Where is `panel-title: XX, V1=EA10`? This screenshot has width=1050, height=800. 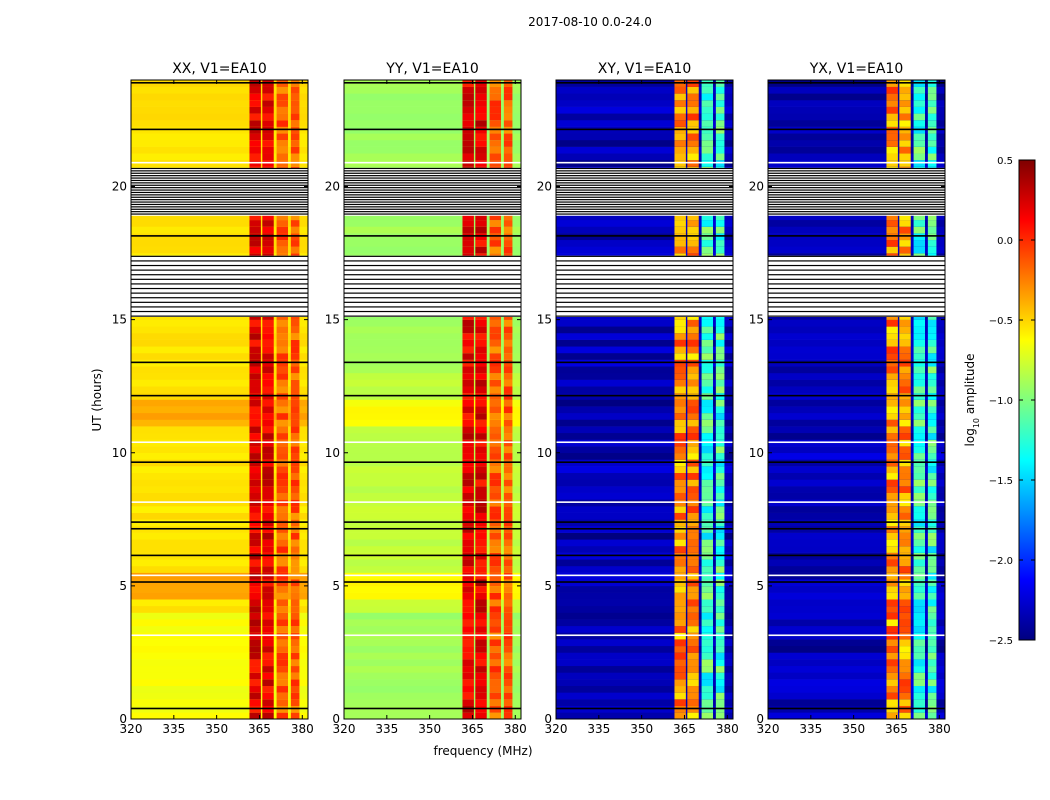 panel-title: XX, V1=EA10 is located at coordinates (219, 69).